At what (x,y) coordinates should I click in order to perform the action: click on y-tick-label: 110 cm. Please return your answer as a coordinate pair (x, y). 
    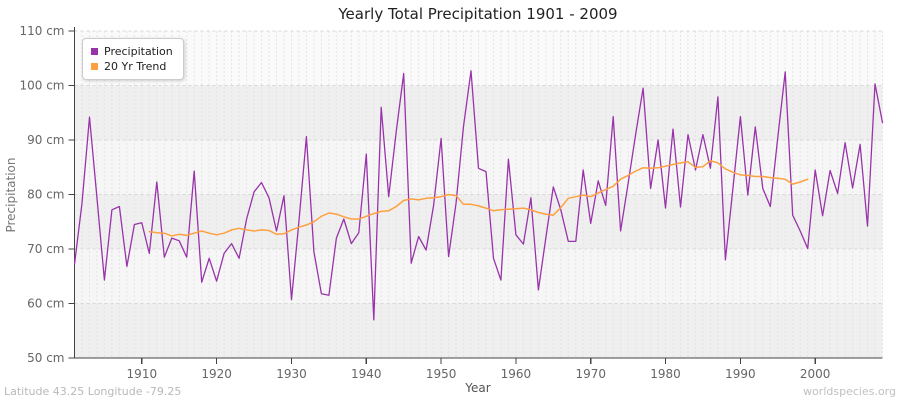
    Looking at the image, I should click on (41, 31).